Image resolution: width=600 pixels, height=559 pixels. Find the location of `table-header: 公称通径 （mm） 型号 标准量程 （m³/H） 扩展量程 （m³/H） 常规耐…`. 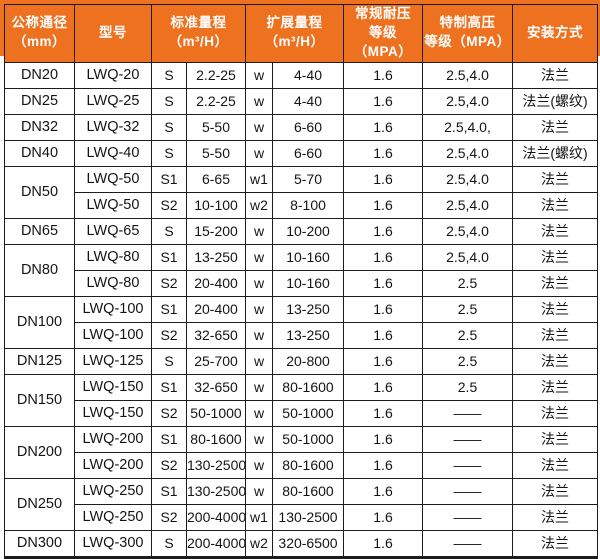

table-header: 公称通径 （mm） 型号 标准量程 （m³/H） 扩展量程 （m³/H） 常规耐… is located at coordinates (301, 33).